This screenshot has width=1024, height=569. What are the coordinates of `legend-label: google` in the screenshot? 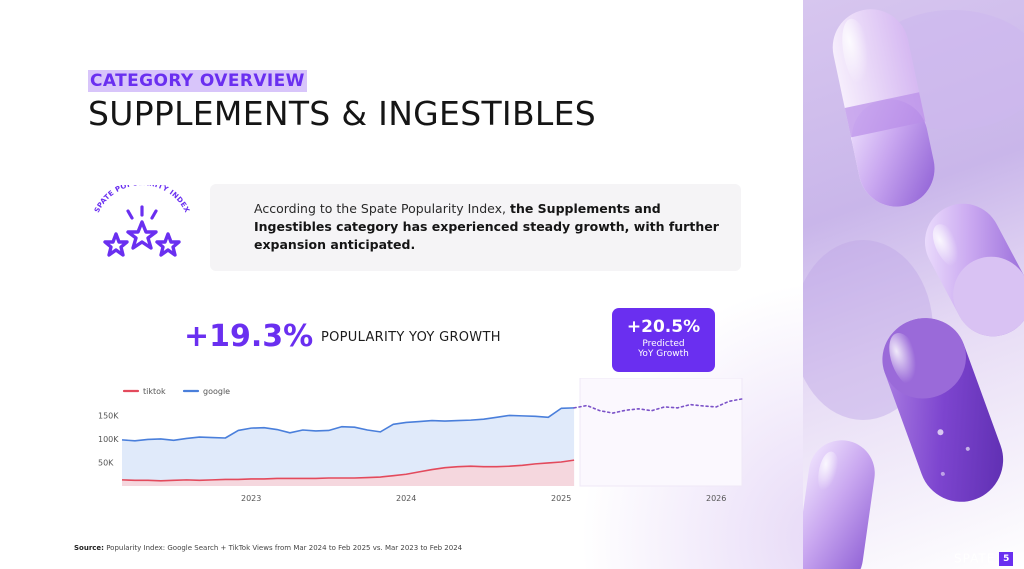 It's located at (216, 391).